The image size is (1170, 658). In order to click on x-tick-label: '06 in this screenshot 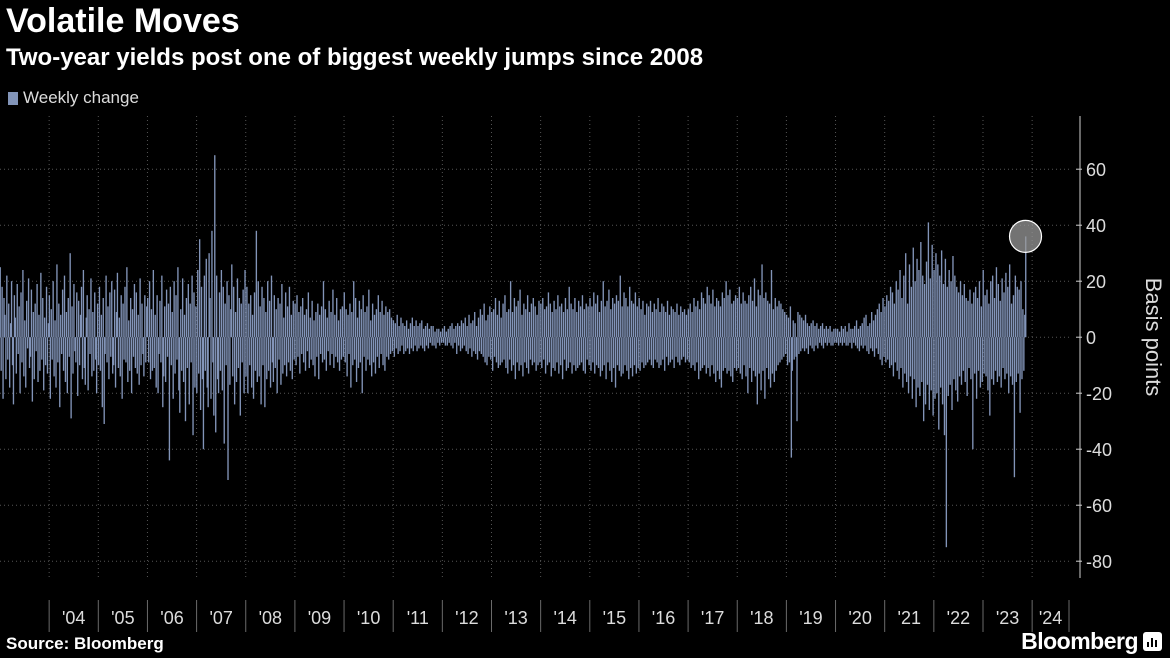, I will do `click(171, 618)`.